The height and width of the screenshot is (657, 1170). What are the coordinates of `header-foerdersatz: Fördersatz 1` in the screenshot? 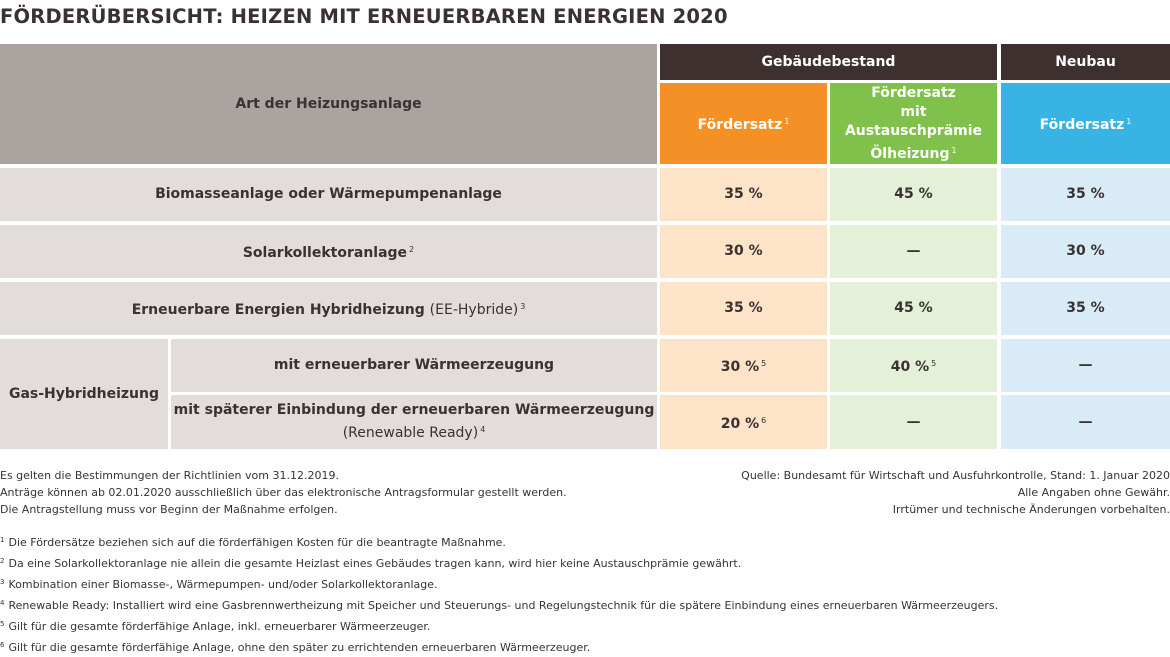 It's located at (743, 123).